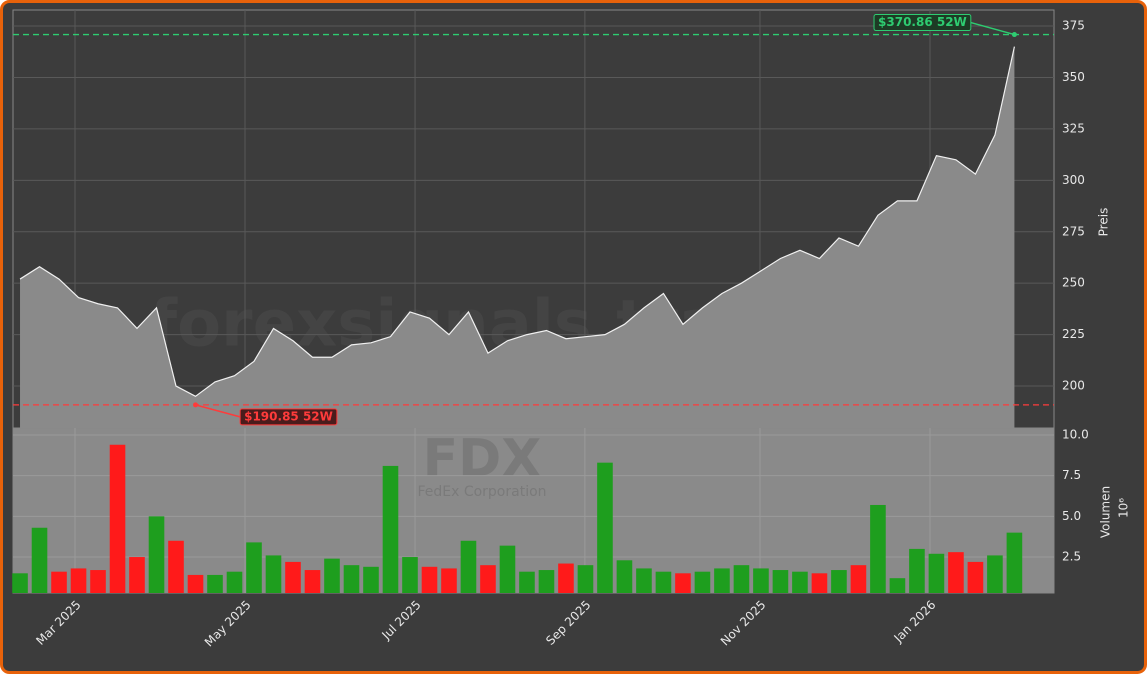 This screenshot has height=674, width=1147. I want to click on y-tick-label: 2.5, so click(1071, 557).